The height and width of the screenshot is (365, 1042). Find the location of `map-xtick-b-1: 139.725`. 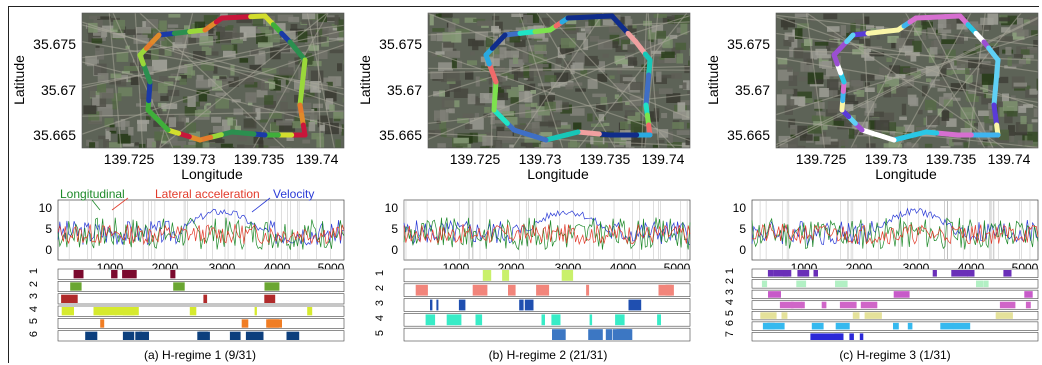

map-xtick-b-1: 139.725 is located at coordinates (475, 159).